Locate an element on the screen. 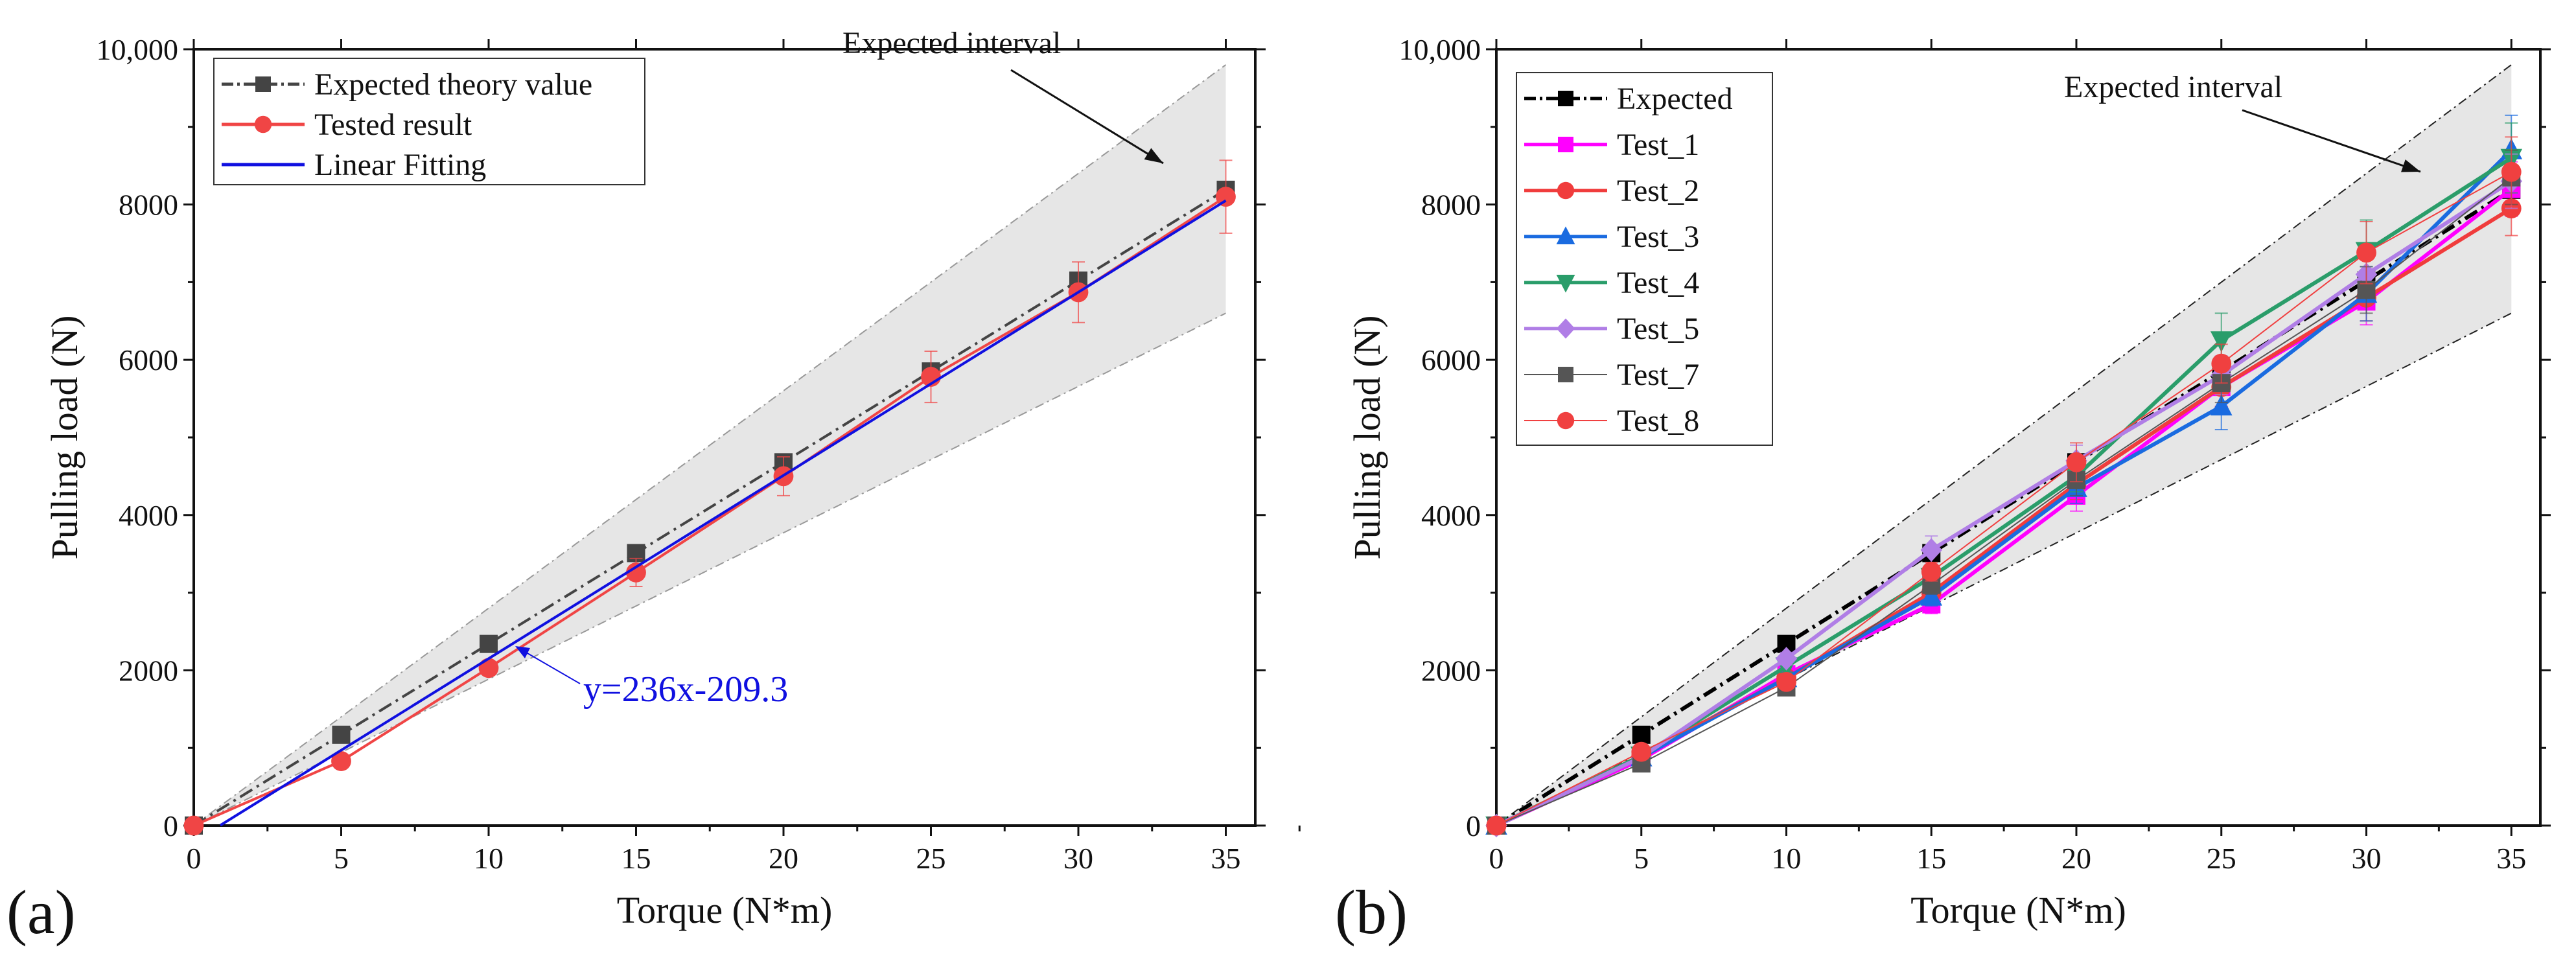  legend-label: Test_8 is located at coordinates (1658, 421).